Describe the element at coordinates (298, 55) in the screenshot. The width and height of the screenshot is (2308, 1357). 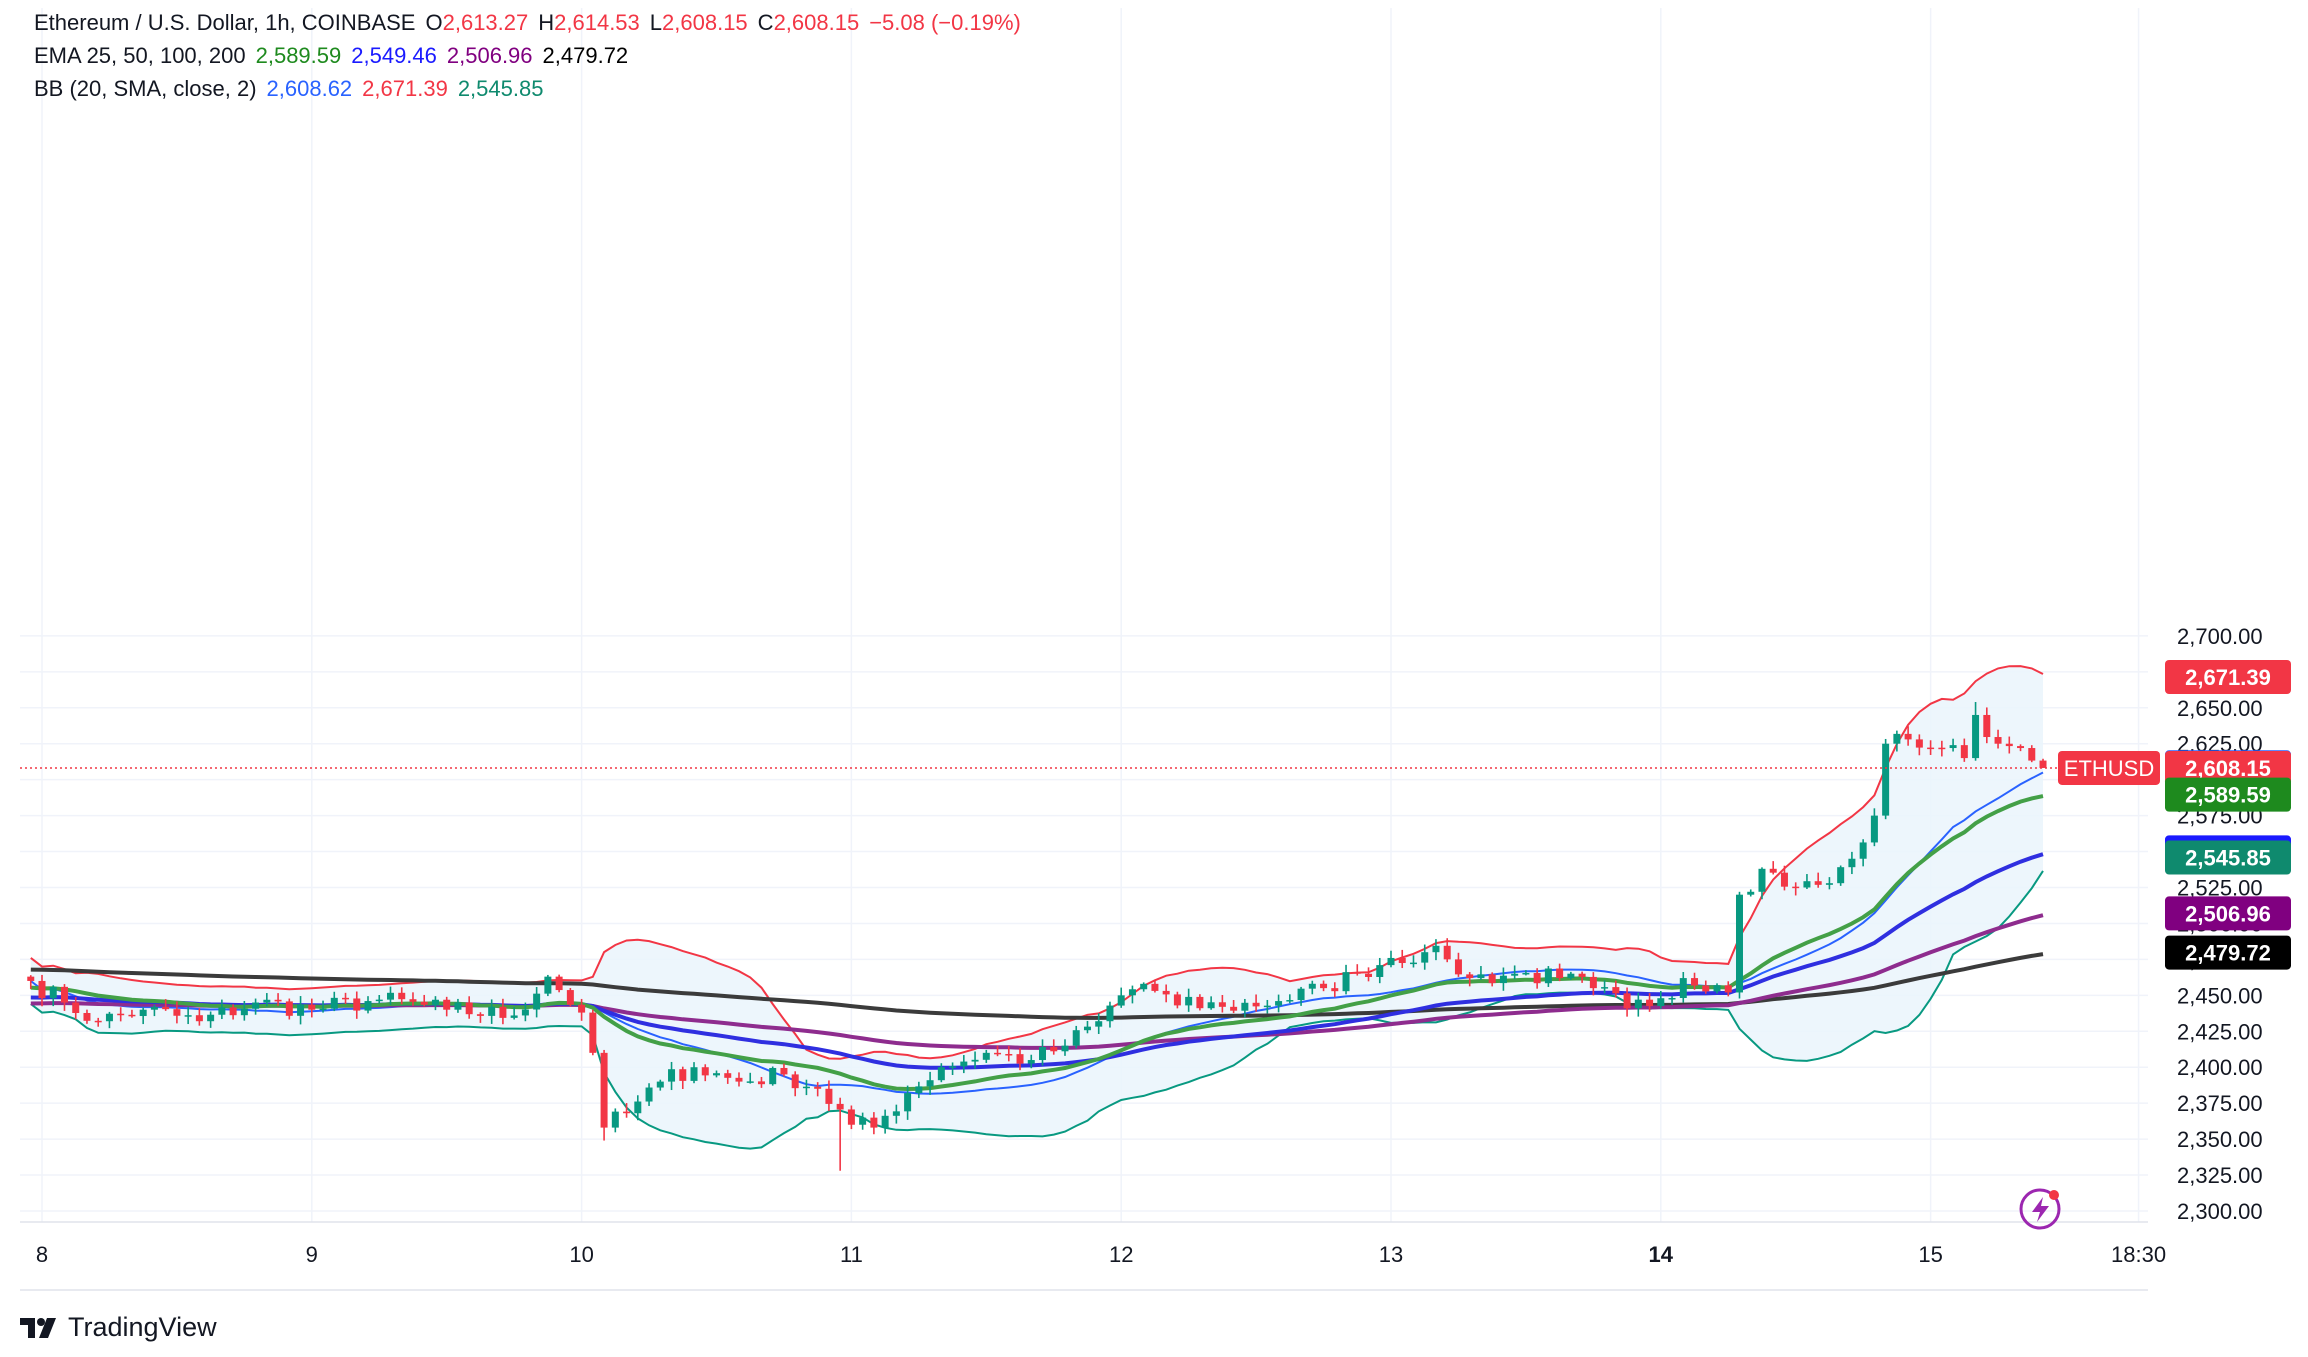
I see `ema25-value: 2,589.59` at that location.